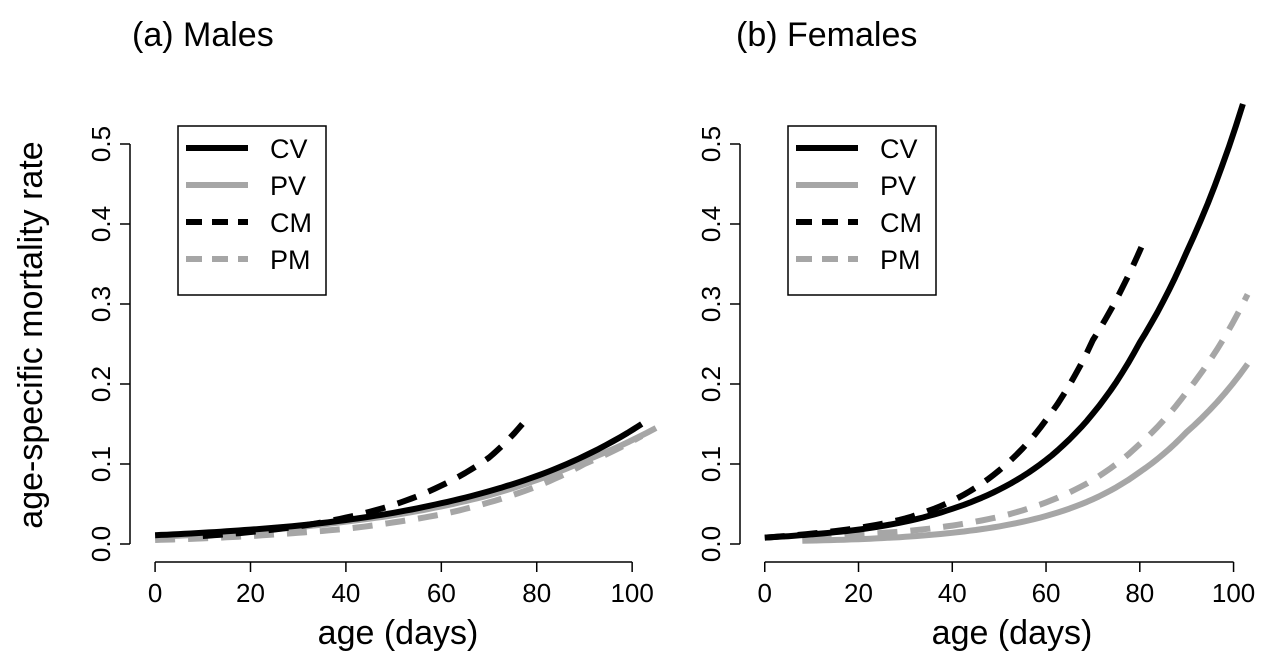 This screenshot has height=652, width=1265. I want to click on panel-title: (a) Males, so click(203, 35).